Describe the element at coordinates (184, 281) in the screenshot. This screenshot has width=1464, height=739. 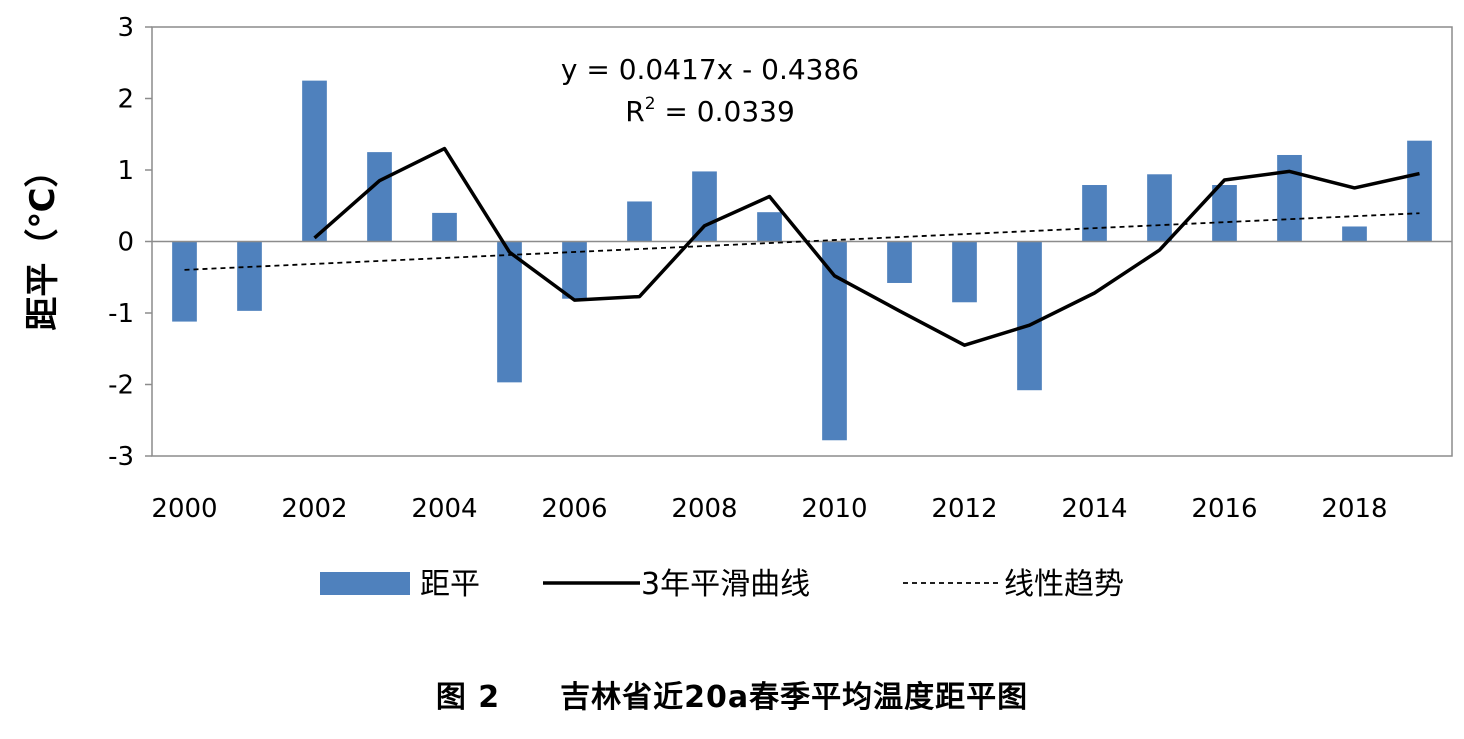
I see `bar-2000` at that location.